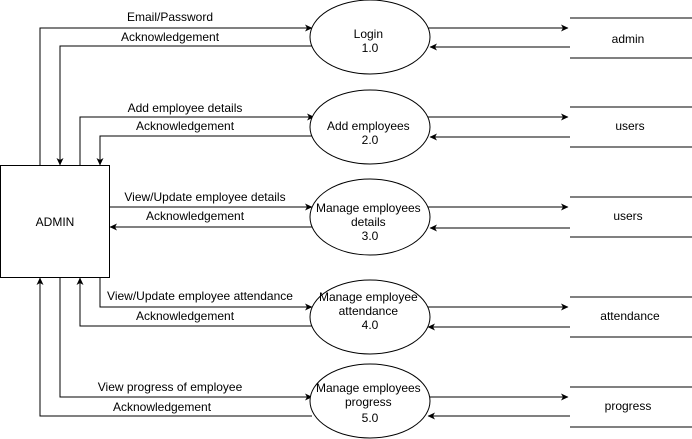 The height and width of the screenshot is (439, 692). What do you see at coordinates (628, 406) in the screenshot?
I see `datastore-5-label: progress` at bounding box center [628, 406].